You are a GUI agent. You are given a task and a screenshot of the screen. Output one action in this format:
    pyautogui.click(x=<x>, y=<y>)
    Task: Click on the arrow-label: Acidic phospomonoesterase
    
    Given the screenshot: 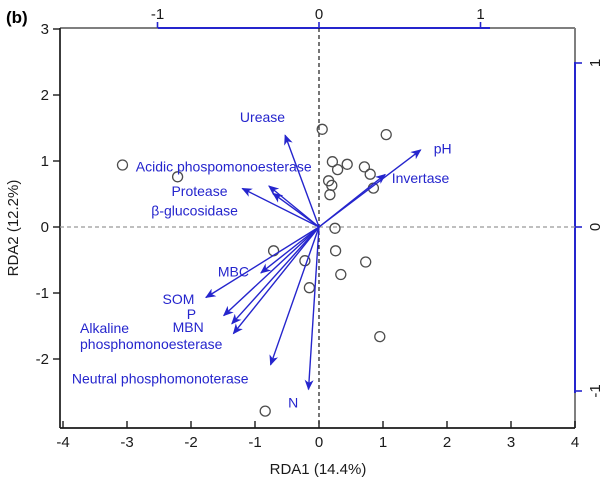 What is the action you would take?
    pyautogui.click(x=224, y=166)
    